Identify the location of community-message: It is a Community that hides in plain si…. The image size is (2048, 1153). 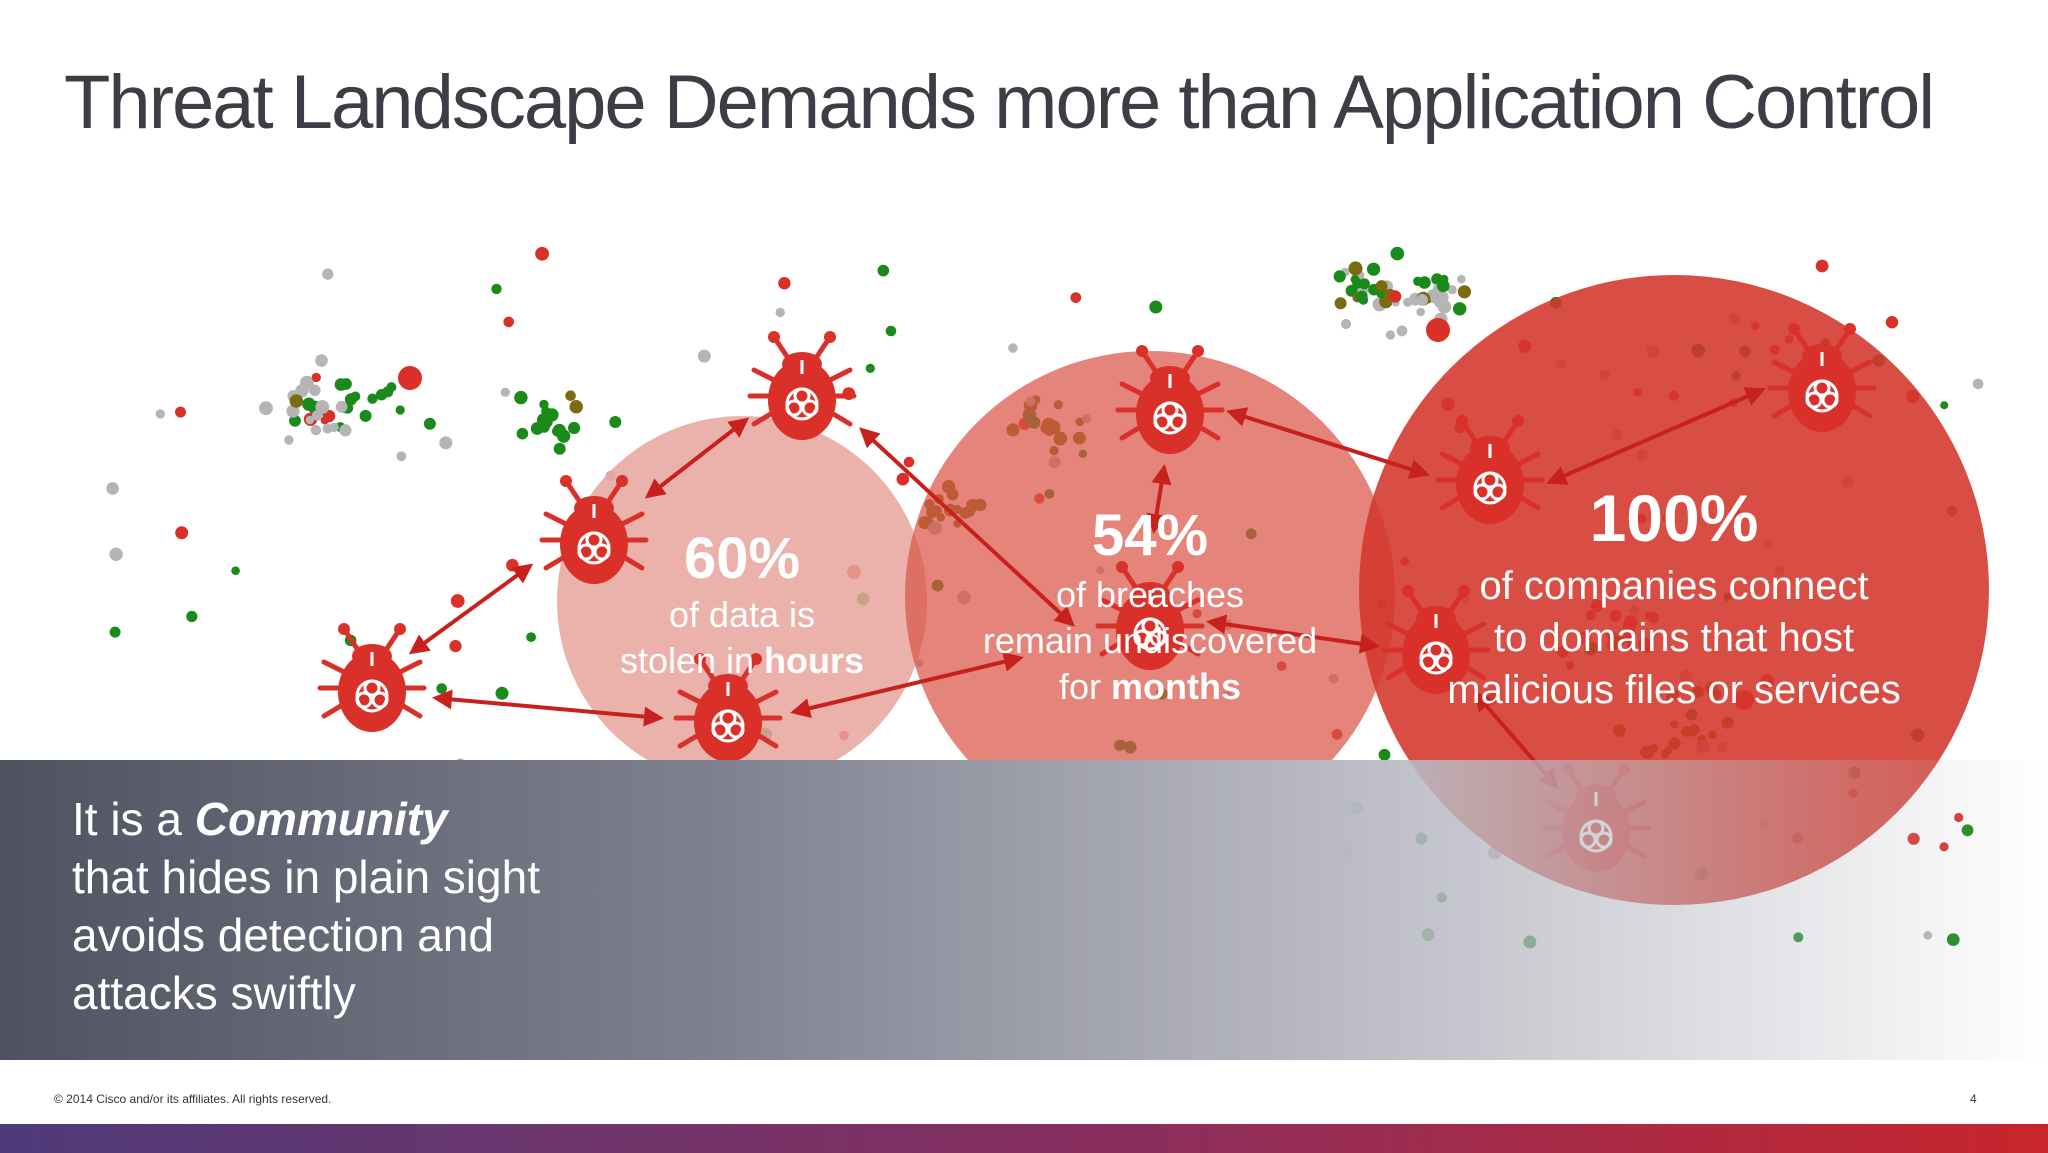
(306, 906).